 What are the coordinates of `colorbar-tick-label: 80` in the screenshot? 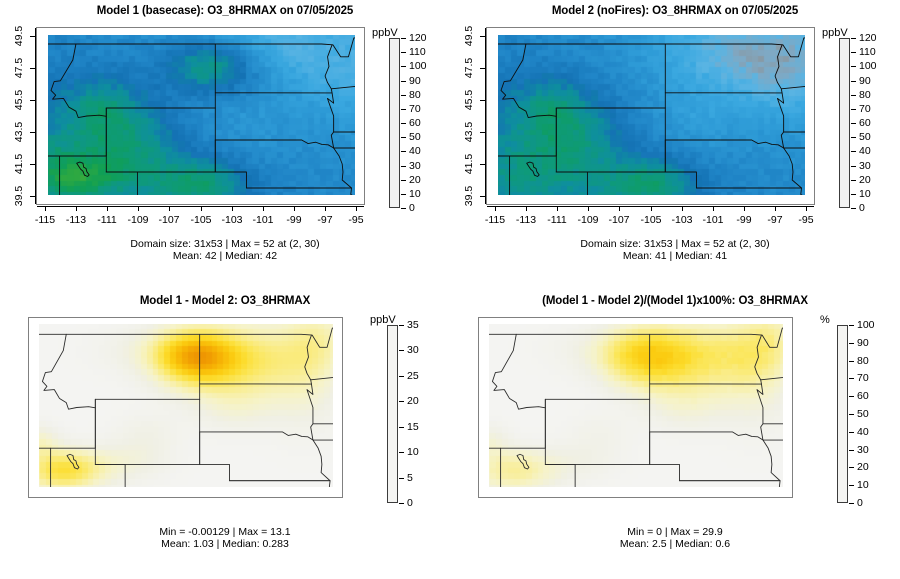 It's located at (865, 95).